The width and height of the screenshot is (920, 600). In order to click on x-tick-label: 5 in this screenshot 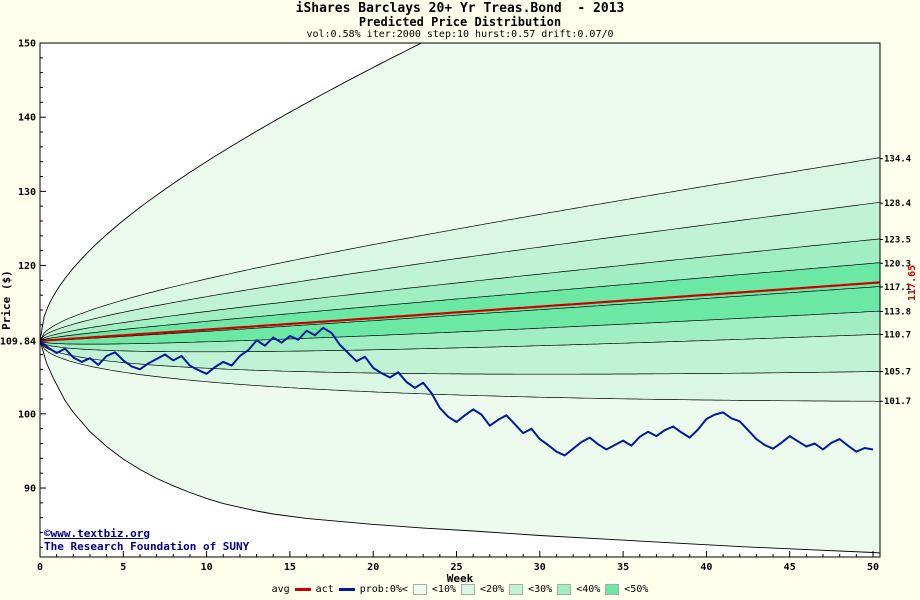, I will do `click(123, 567)`.